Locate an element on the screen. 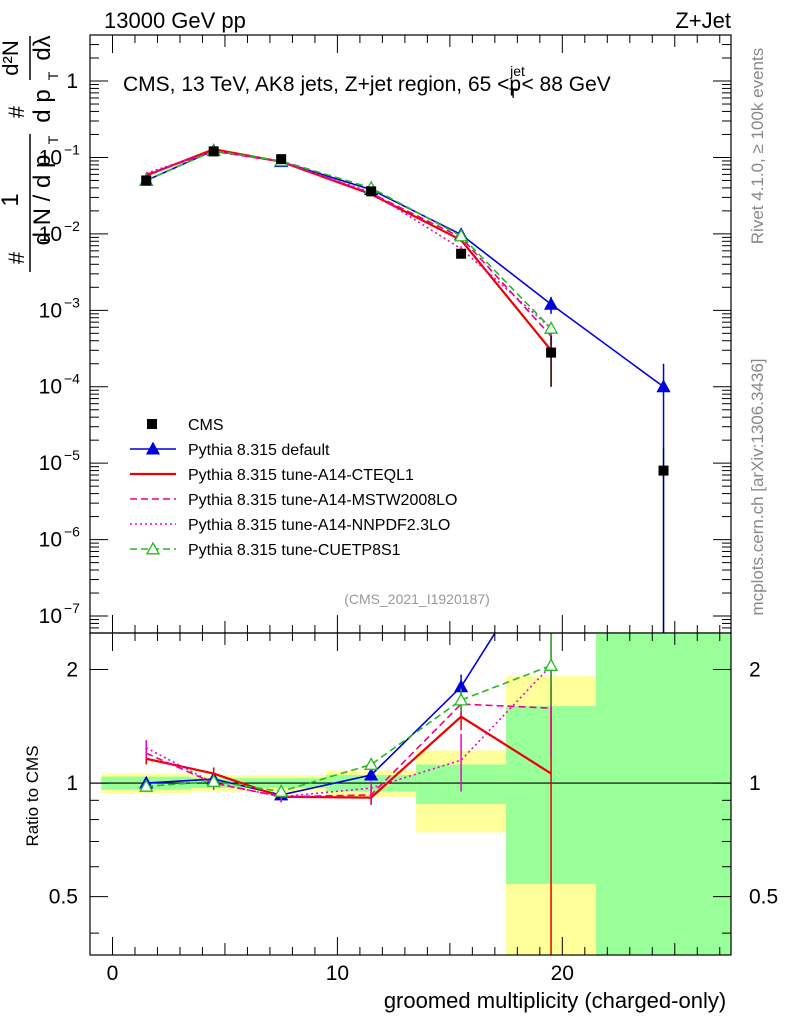 The width and height of the screenshot is (786, 1024). series-line-cuetp8s1 is located at coordinates (348, 239).